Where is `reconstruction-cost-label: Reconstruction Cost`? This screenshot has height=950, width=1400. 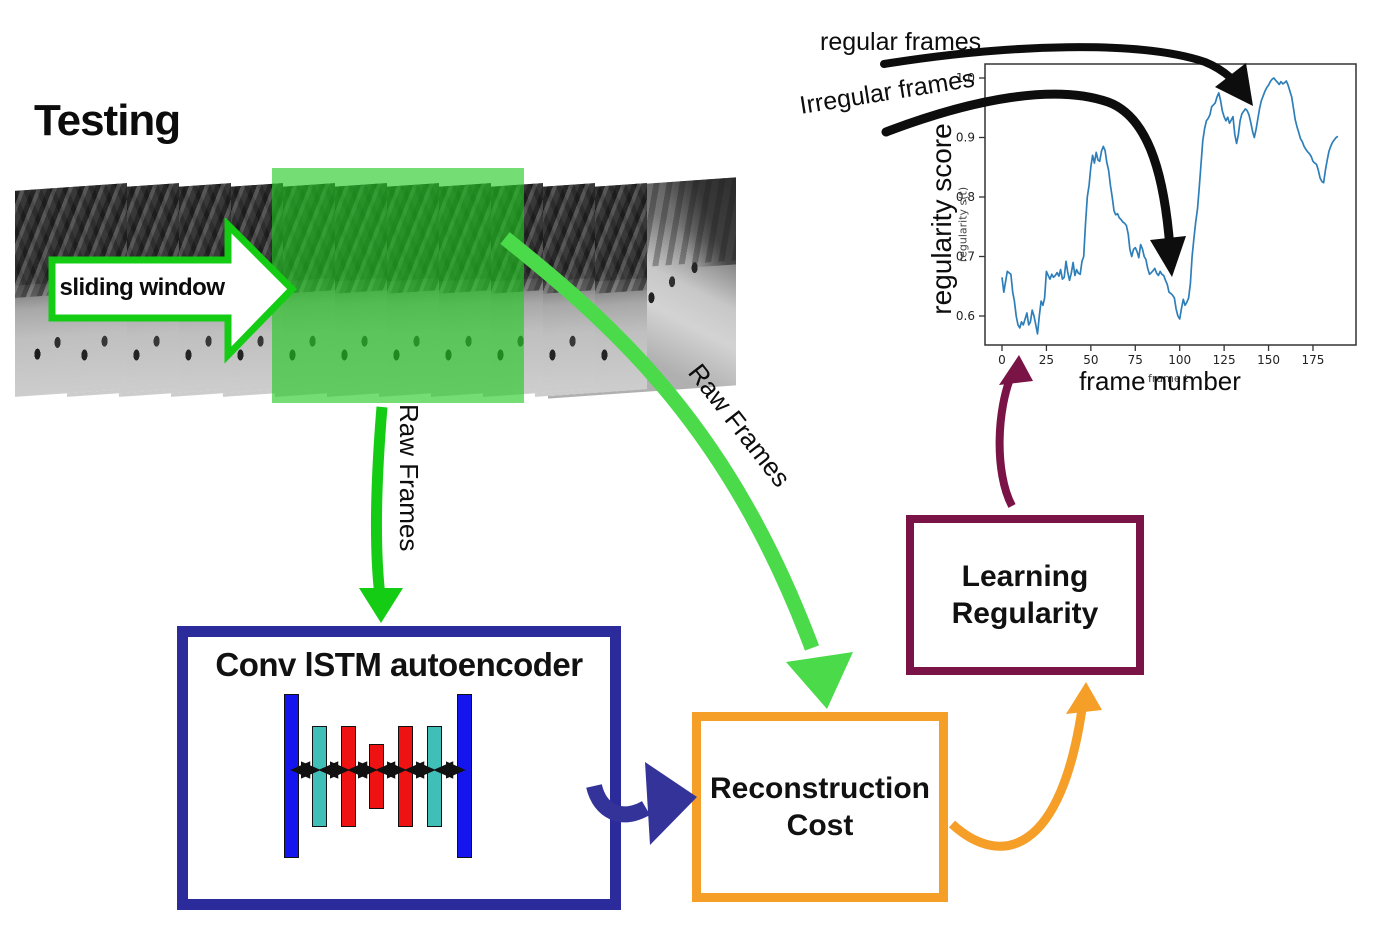
reconstruction-cost-label: Reconstruction Cost is located at coordinates (820, 807).